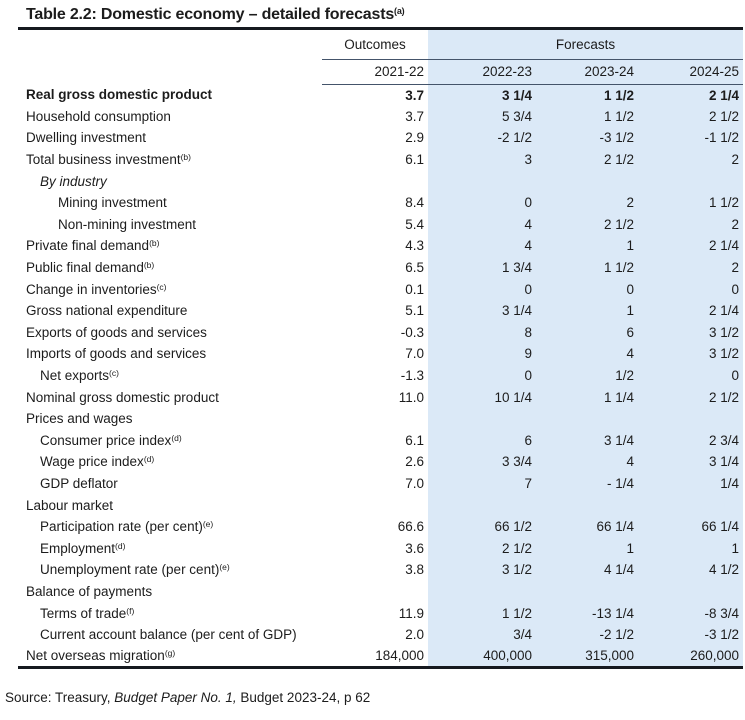 The height and width of the screenshot is (720, 745). I want to click on table-row: Imports of goods and services 7.0 9 4 3 1/2, so click(381, 354).